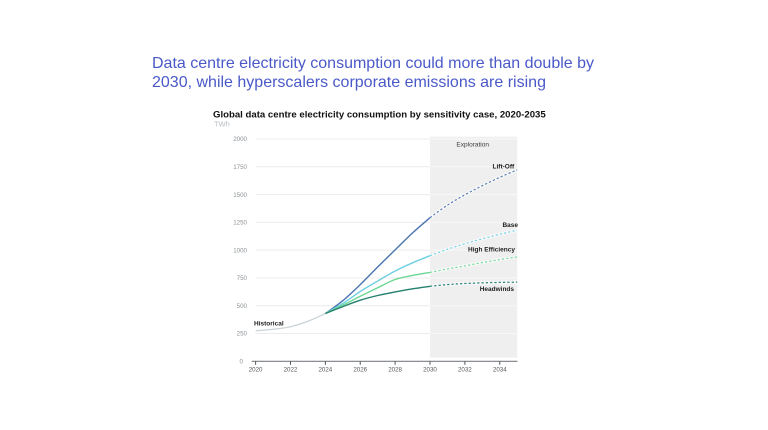 This screenshot has width=768, height=430. Describe the element at coordinates (510, 225) in the screenshot. I see `svg-text: Base` at that location.